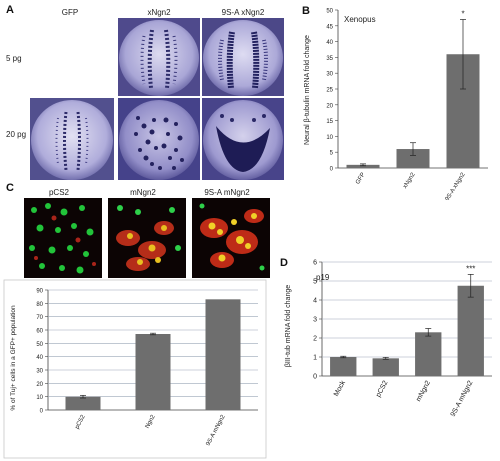 Image resolution: width=500 pixels, height=461 pixels. I want to click on row-label-20pg: 20 pg, so click(16, 134).